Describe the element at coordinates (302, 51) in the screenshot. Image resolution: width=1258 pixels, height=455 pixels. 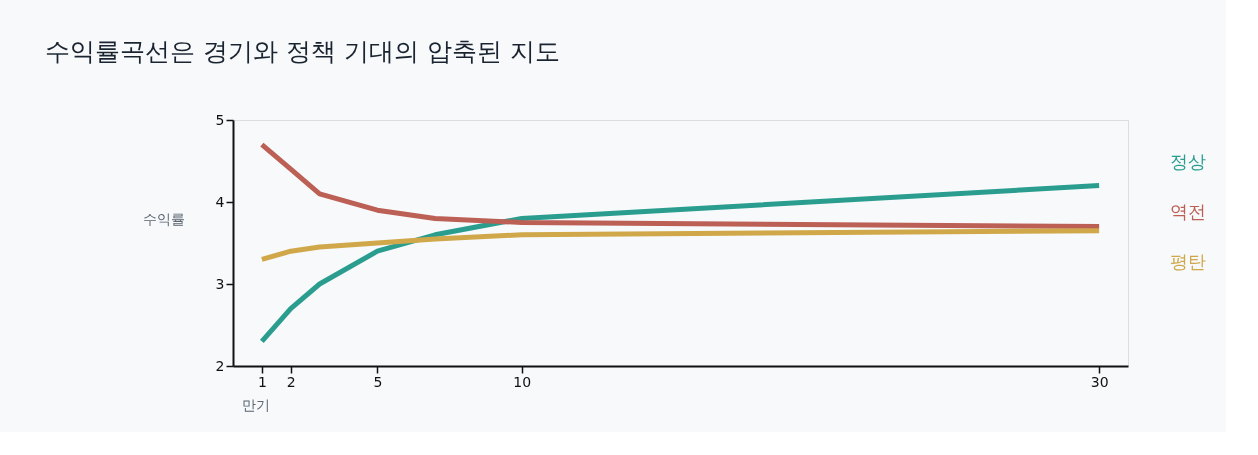
I see `chart-title: 수익률곡선은 경기와 정책 기대의 압축된 지도` at that location.